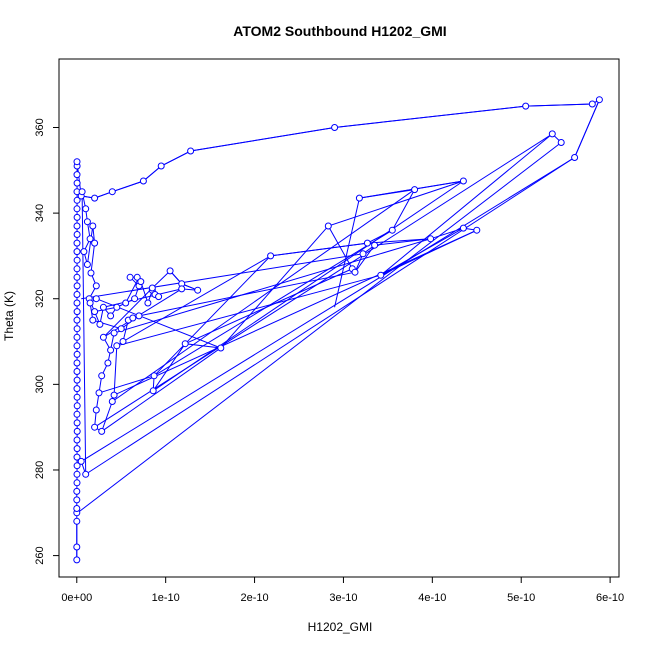  What do you see at coordinates (166, 598) in the screenshot?
I see `x-tick-label: 1e-10` at bounding box center [166, 598].